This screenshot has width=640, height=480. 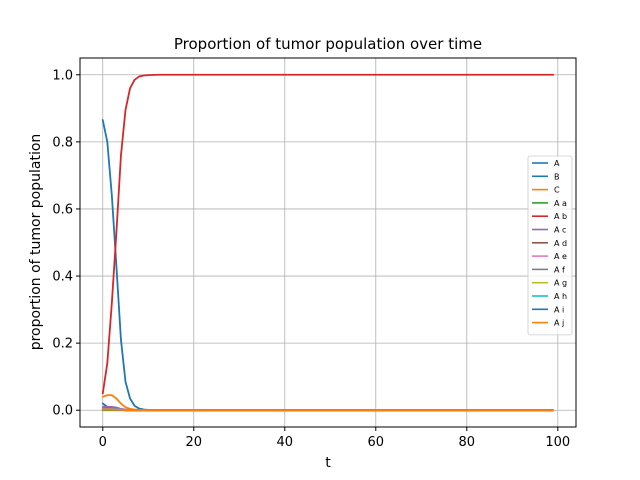 I want to click on legend-label: A, so click(x=557, y=163).